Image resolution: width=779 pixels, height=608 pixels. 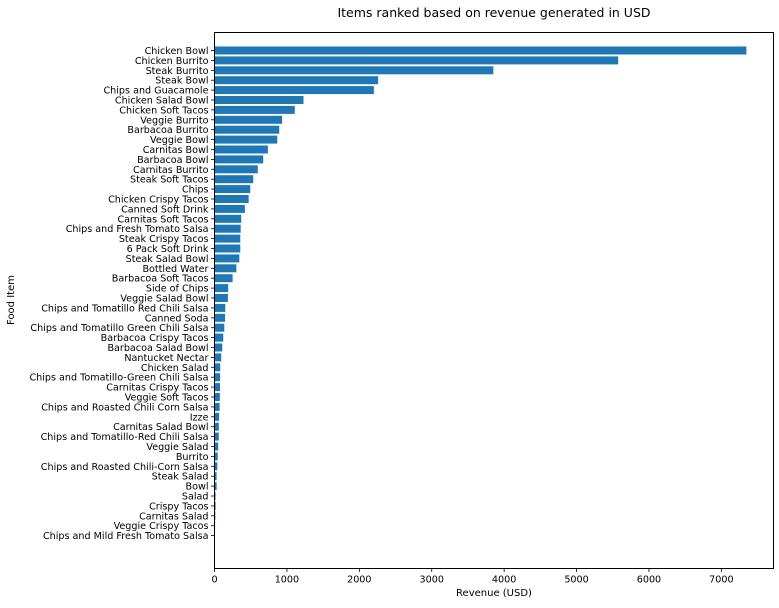 What do you see at coordinates (11, 300) in the screenshot?
I see `y-axis-label: Food Item` at bounding box center [11, 300].